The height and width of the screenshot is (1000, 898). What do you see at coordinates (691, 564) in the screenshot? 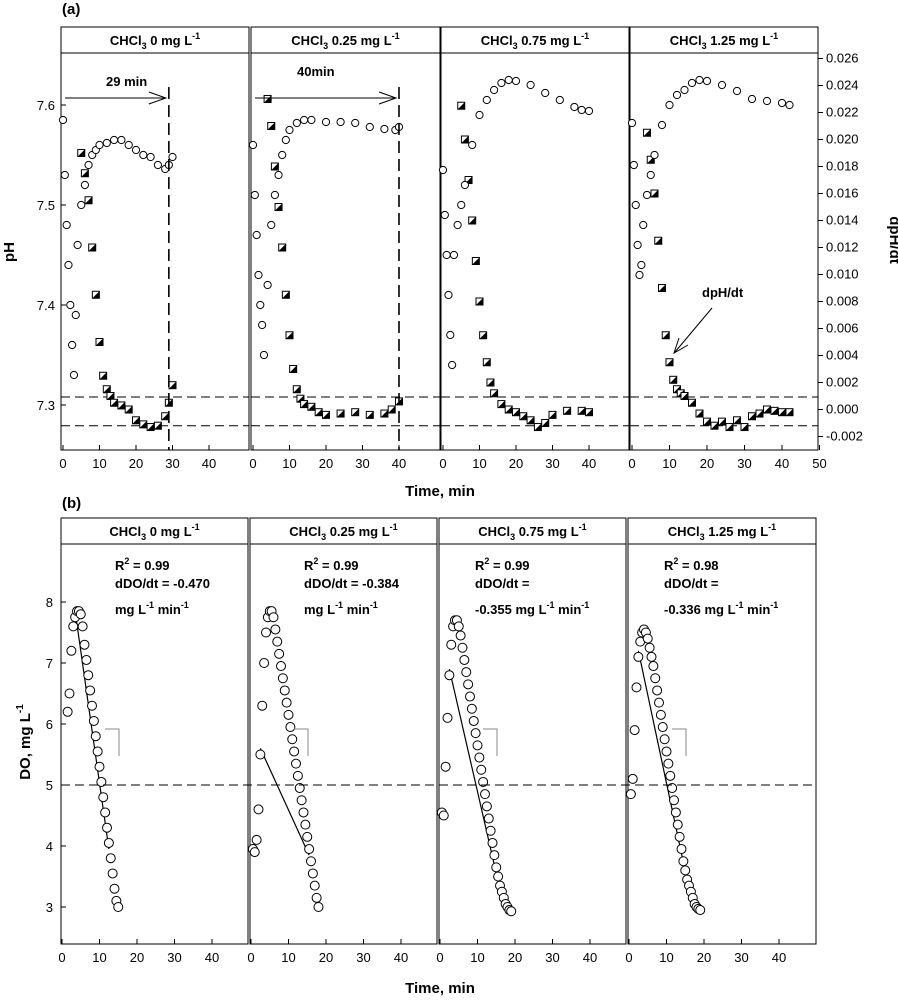
I see `r-squared-label: R2 = 0.98` at bounding box center [691, 564].